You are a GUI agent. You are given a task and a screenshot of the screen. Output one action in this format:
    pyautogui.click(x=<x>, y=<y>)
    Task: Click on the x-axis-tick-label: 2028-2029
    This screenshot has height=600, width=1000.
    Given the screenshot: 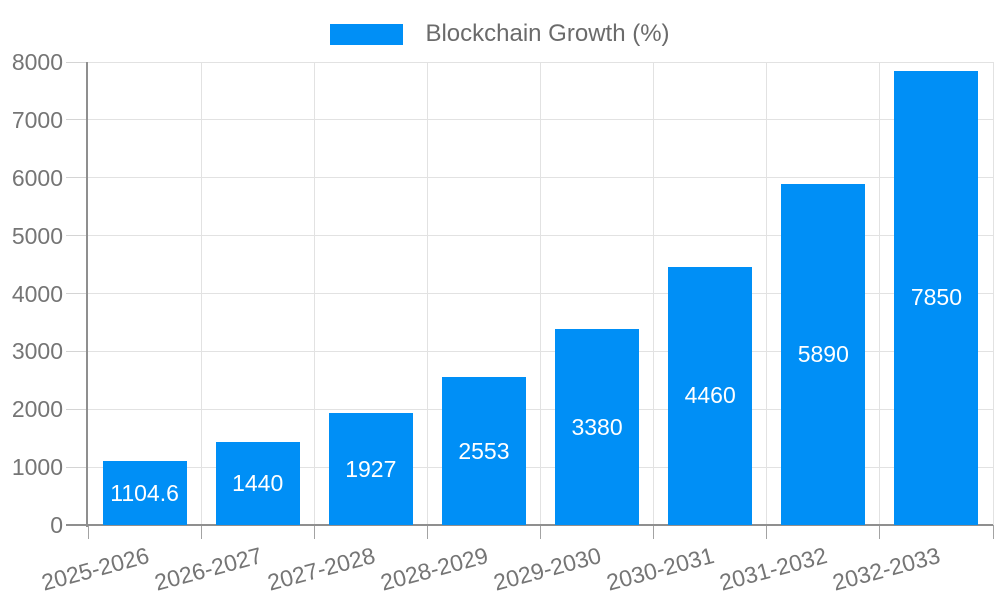 What is the action you would take?
    pyautogui.click(x=434, y=569)
    